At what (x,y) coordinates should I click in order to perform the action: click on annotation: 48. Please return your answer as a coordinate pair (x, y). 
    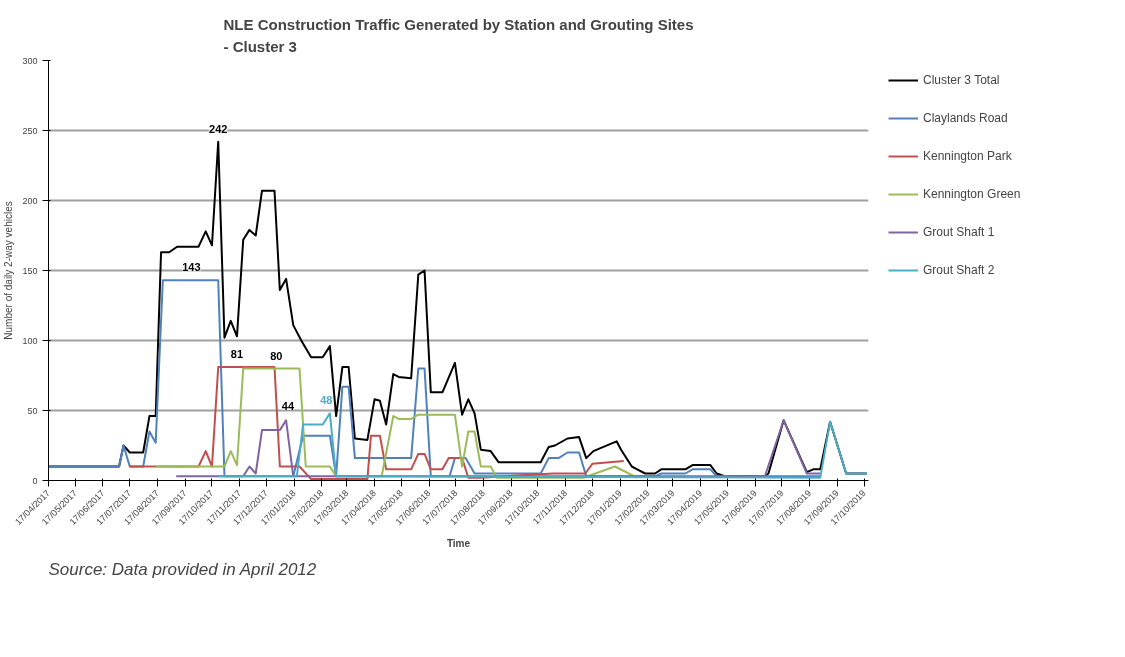
    Looking at the image, I should click on (326, 400).